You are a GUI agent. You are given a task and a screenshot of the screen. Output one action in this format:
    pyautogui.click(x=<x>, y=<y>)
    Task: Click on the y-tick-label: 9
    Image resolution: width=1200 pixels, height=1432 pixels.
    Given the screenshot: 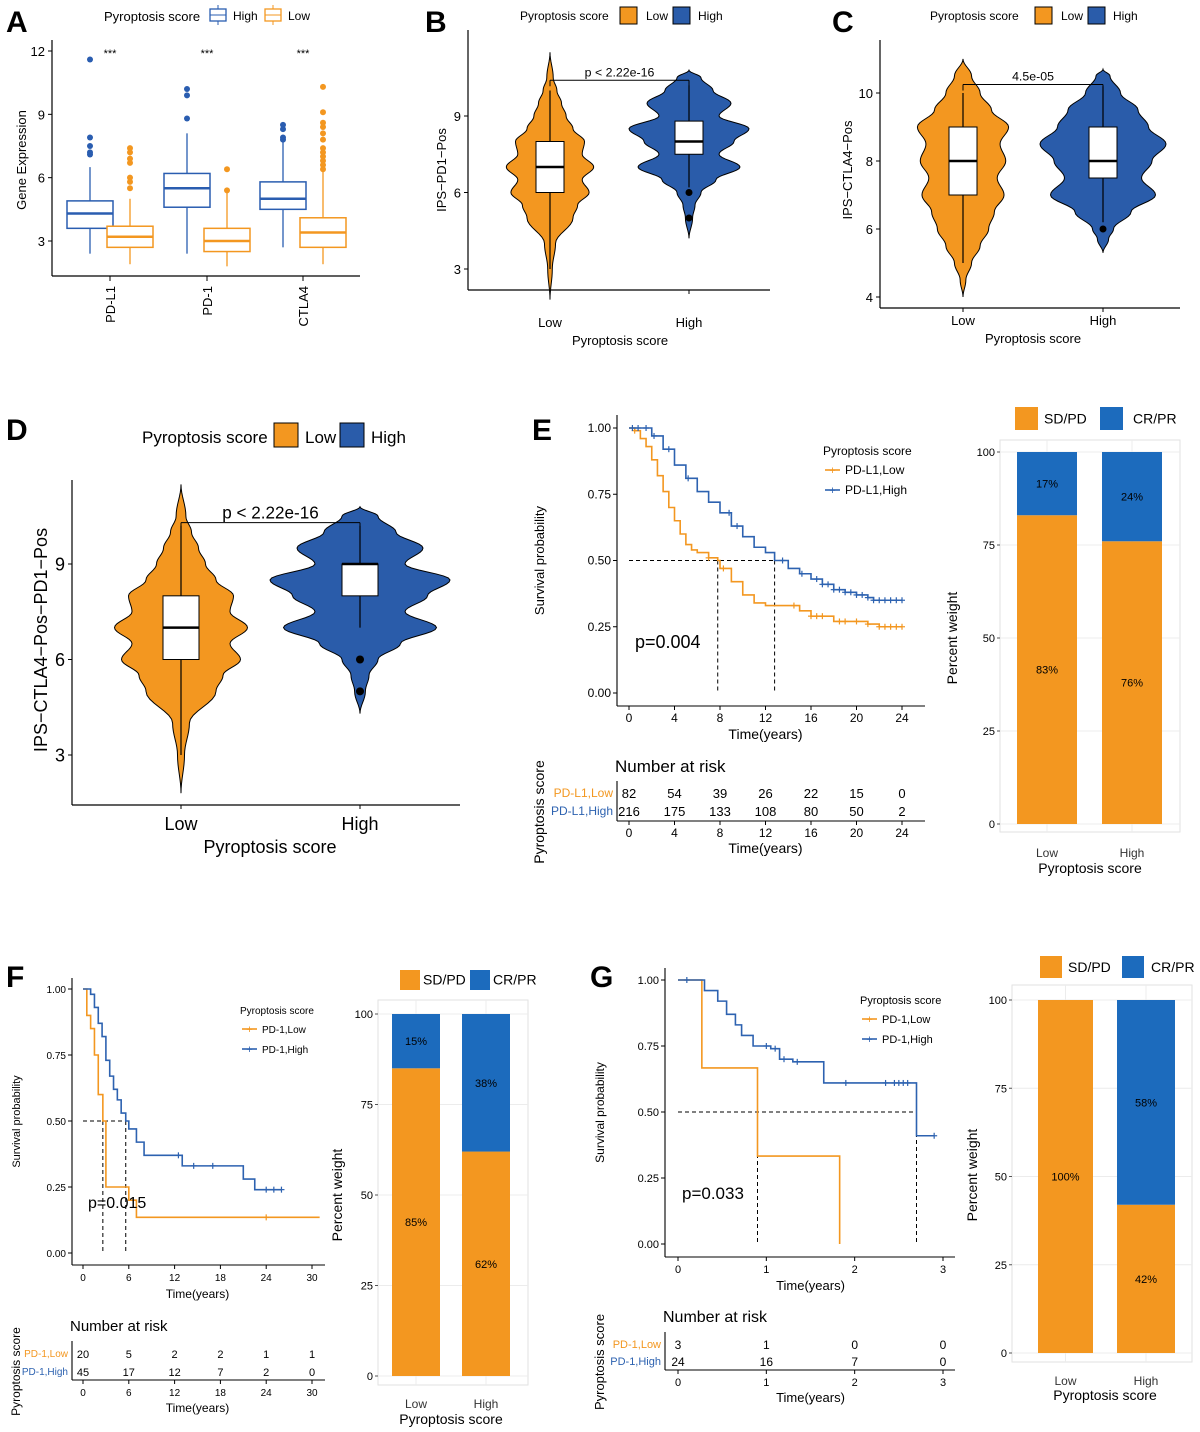 What is the action you would take?
    pyautogui.click(x=457, y=116)
    